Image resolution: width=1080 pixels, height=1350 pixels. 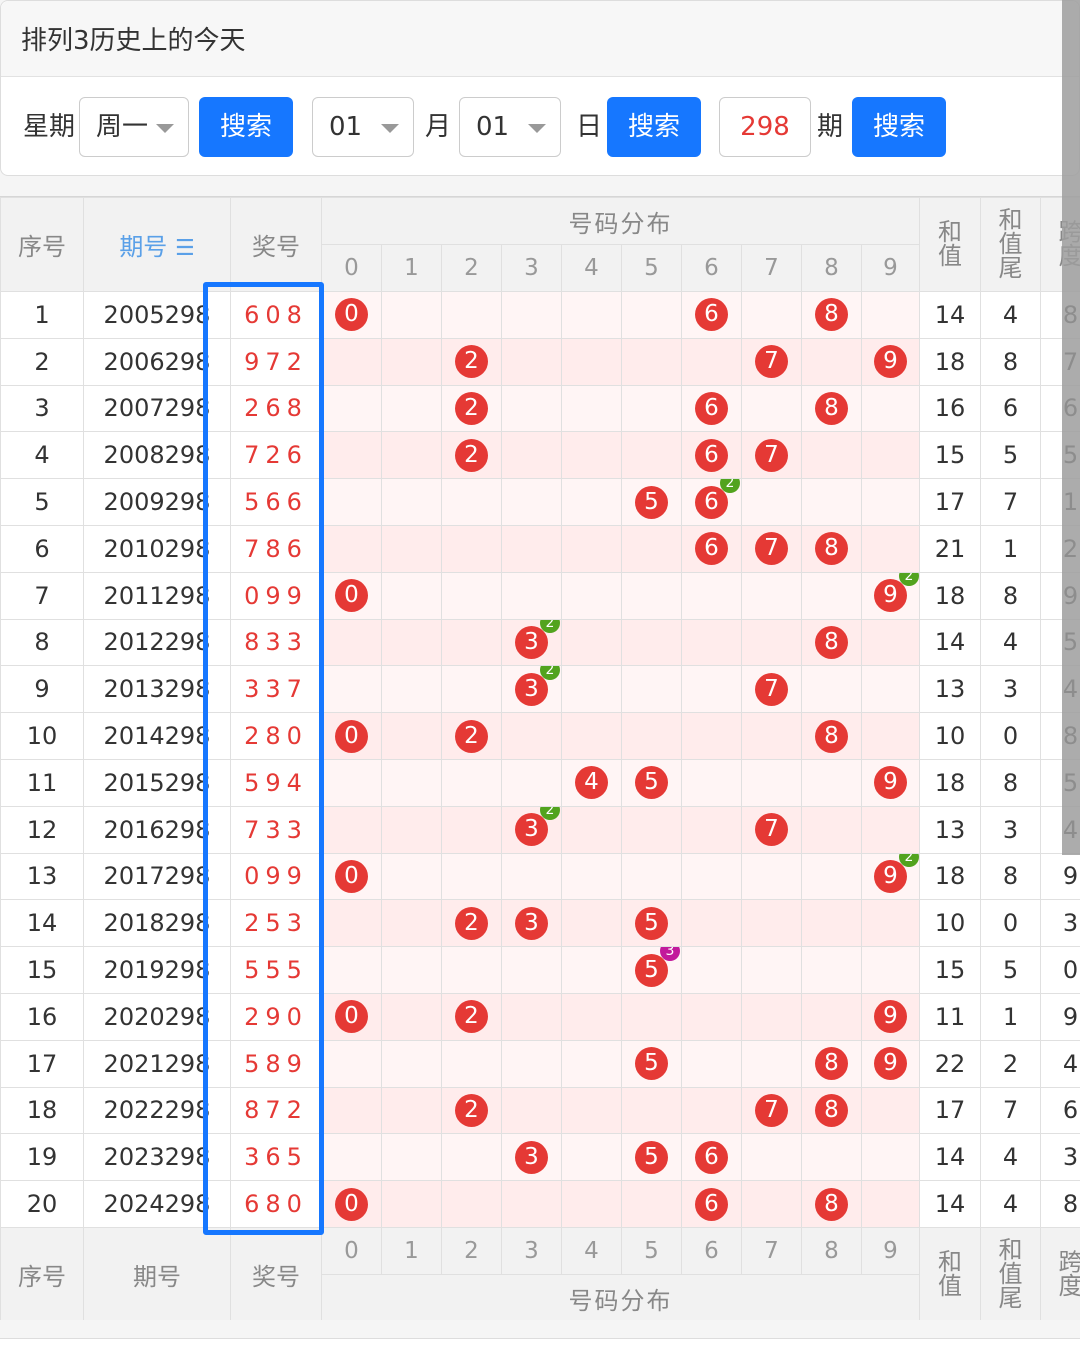 I want to click on week-select: 周一, so click(x=134, y=127).